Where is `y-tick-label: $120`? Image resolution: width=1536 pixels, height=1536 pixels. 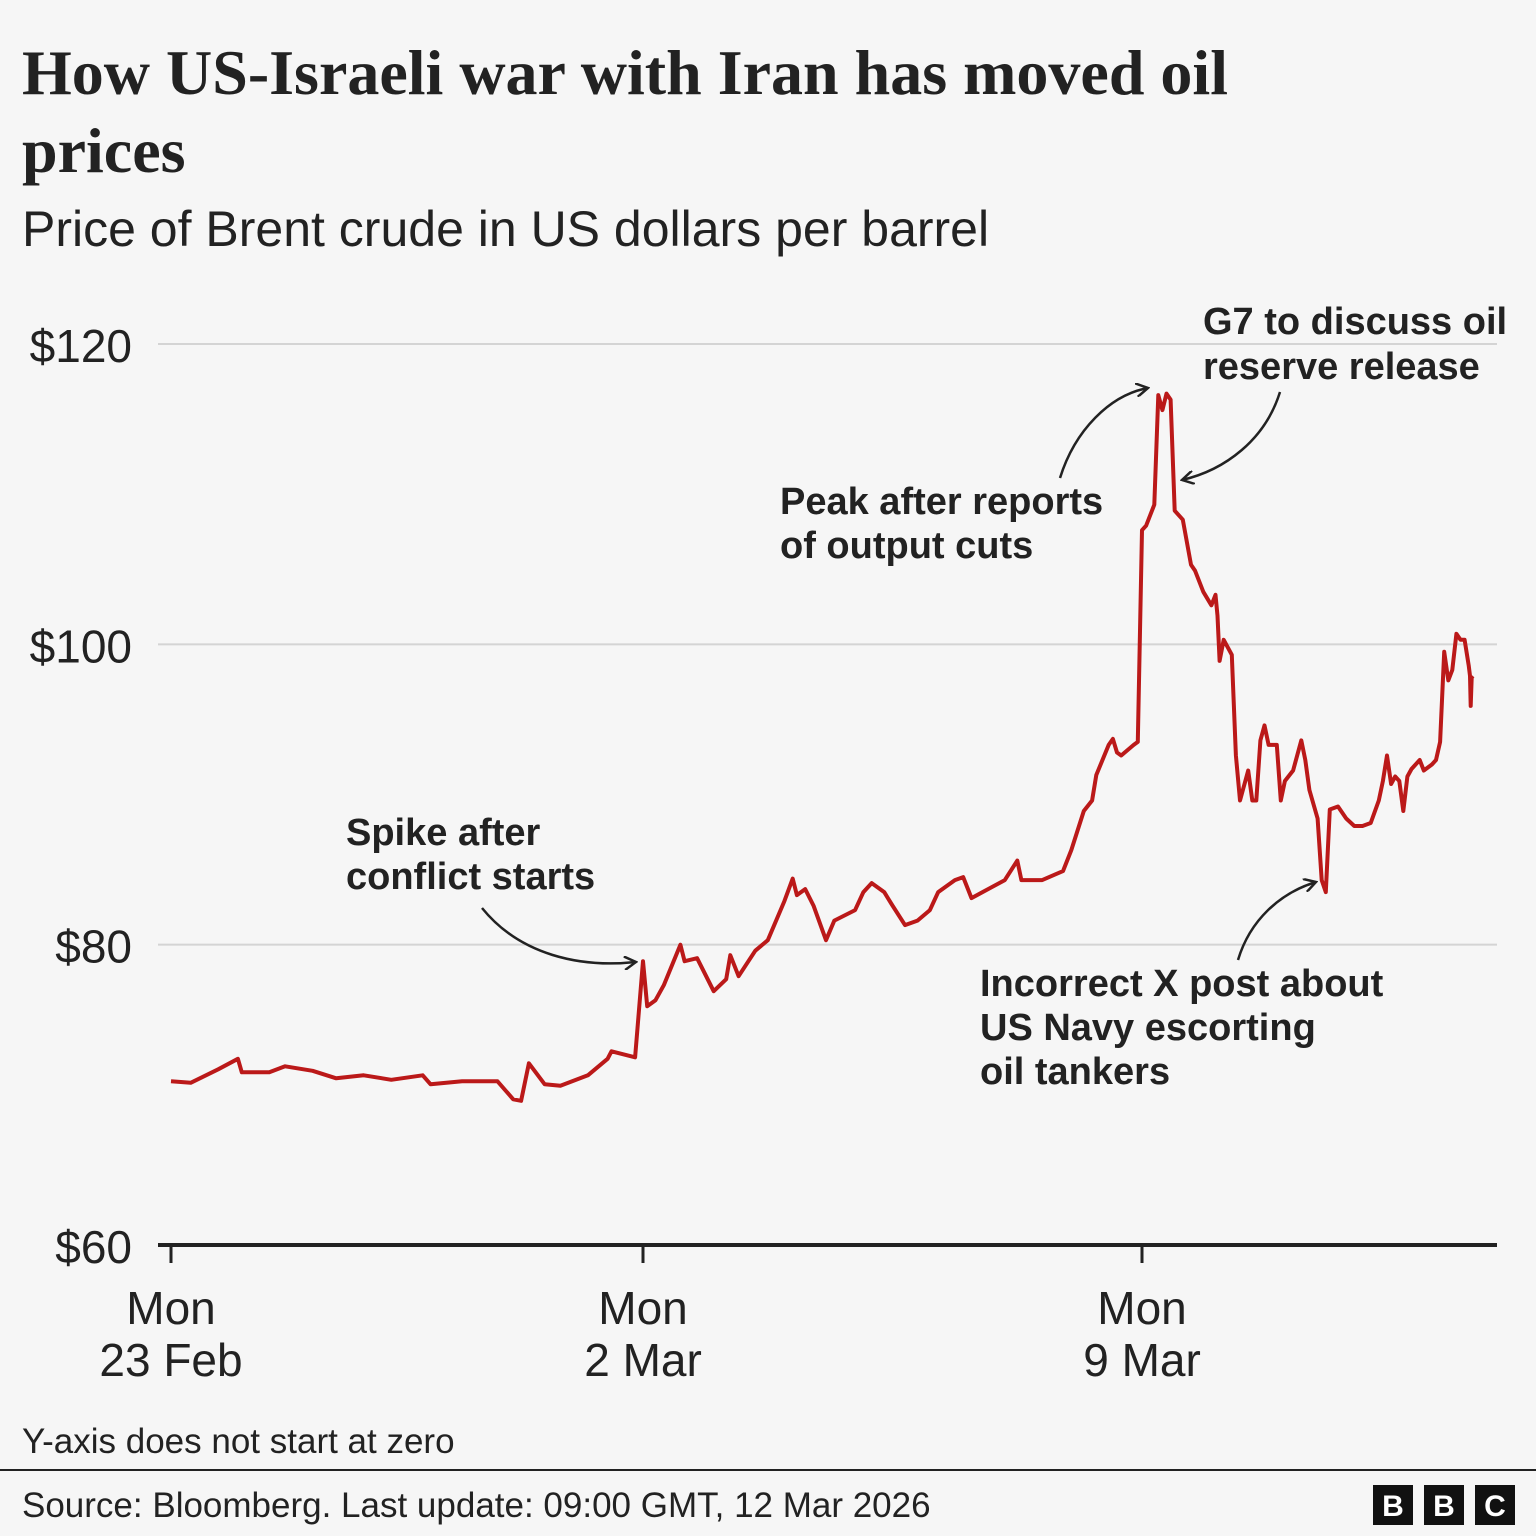 y-tick-label: $120 is located at coordinates (81, 346).